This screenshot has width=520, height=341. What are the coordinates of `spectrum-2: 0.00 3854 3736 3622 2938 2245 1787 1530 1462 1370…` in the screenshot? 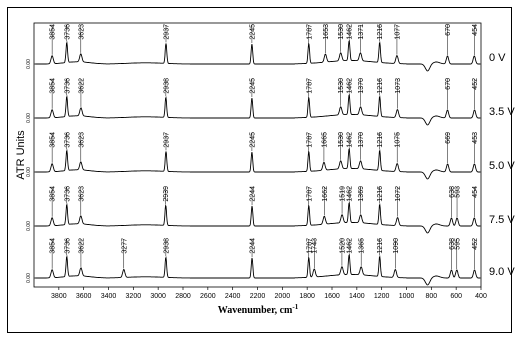 It's located at (270, 102).